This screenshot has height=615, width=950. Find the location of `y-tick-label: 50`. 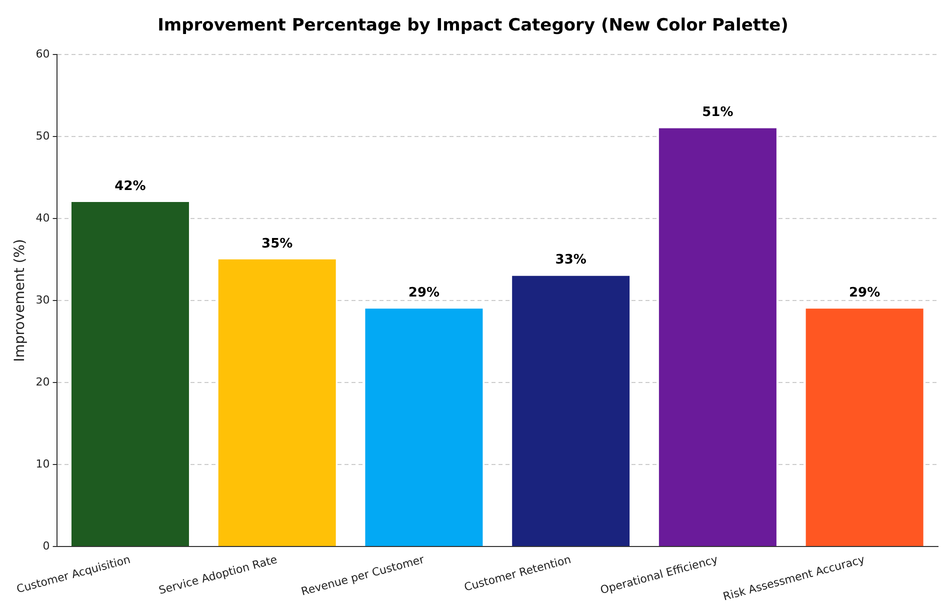

y-tick-label: 50 is located at coordinates (43, 135).